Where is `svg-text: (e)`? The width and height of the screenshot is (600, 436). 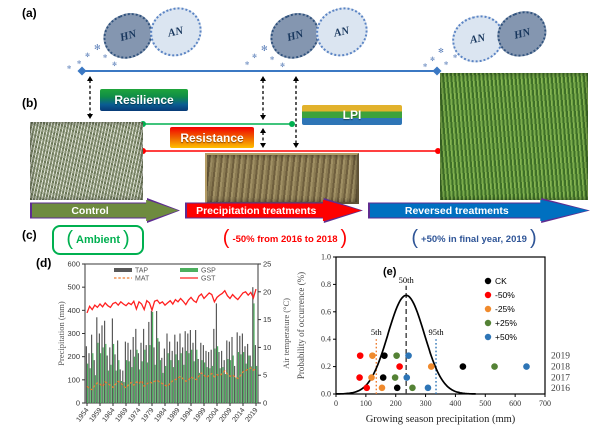 svg-text: (e) is located at coordinates (390, 272).